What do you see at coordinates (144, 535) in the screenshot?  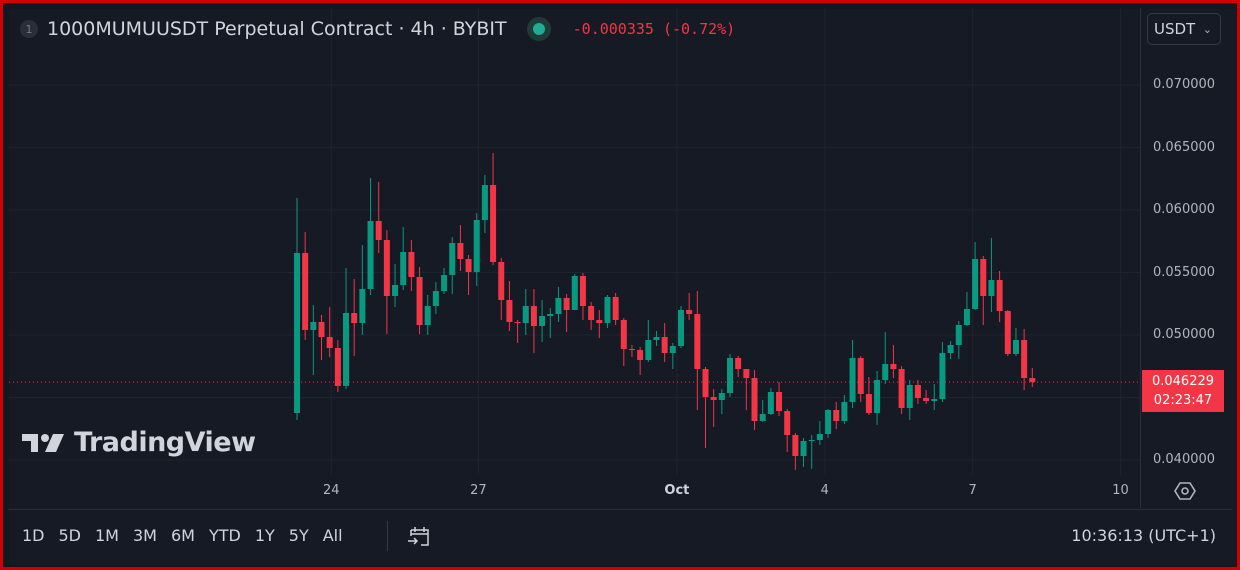 I see `range-3m-button: 3M` at bounding box center [144, 535].